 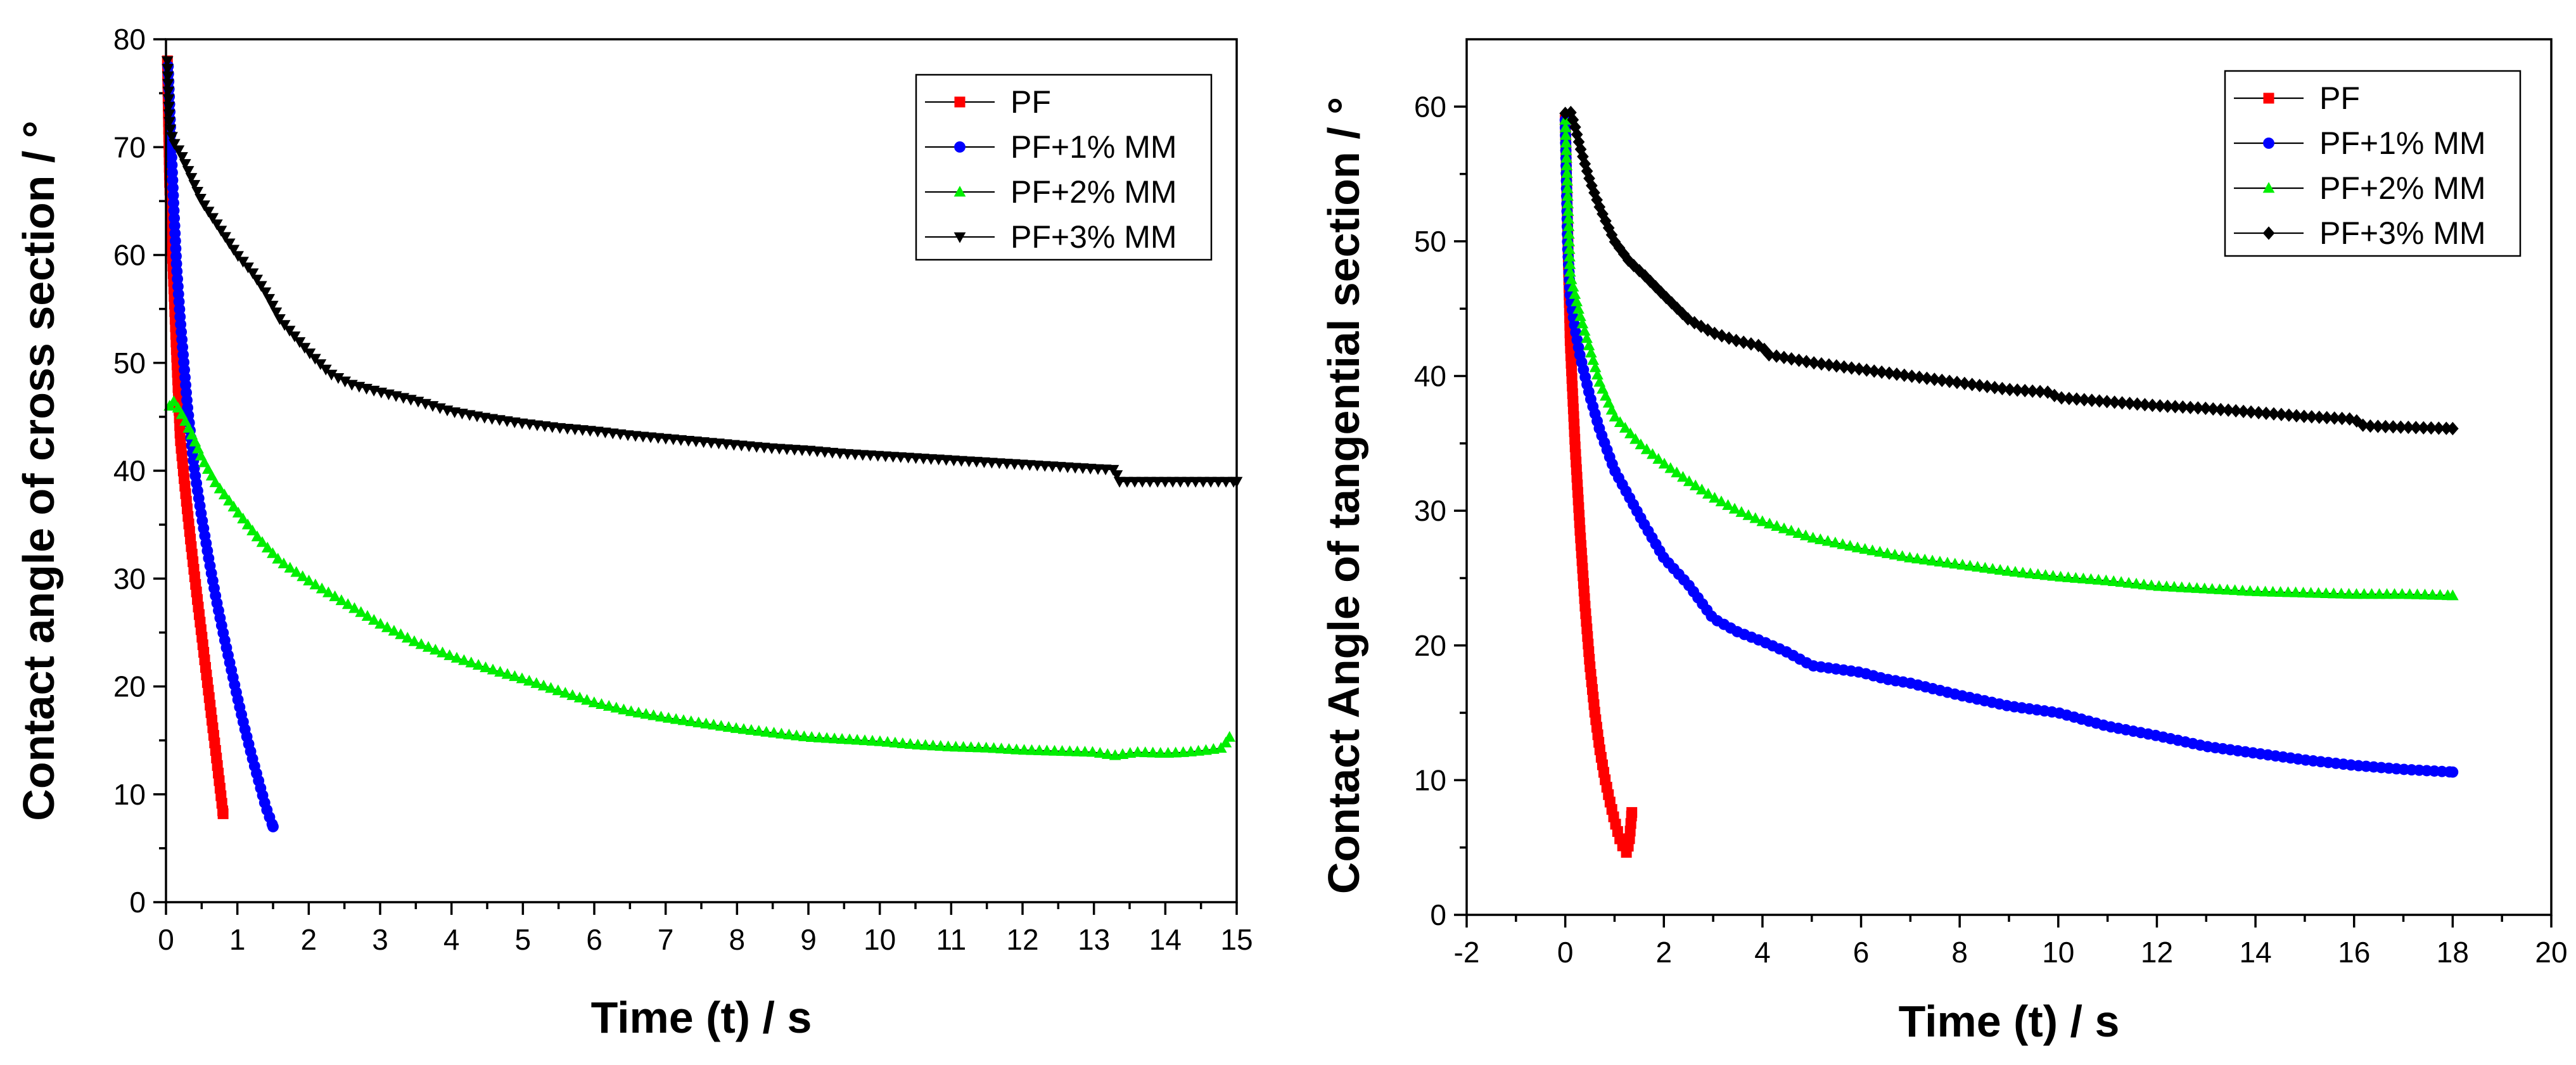 What do you see at coordinates (809, 940) in the screenshot?
I see `x-tick-label: 9` at bounding box center [809, 940].